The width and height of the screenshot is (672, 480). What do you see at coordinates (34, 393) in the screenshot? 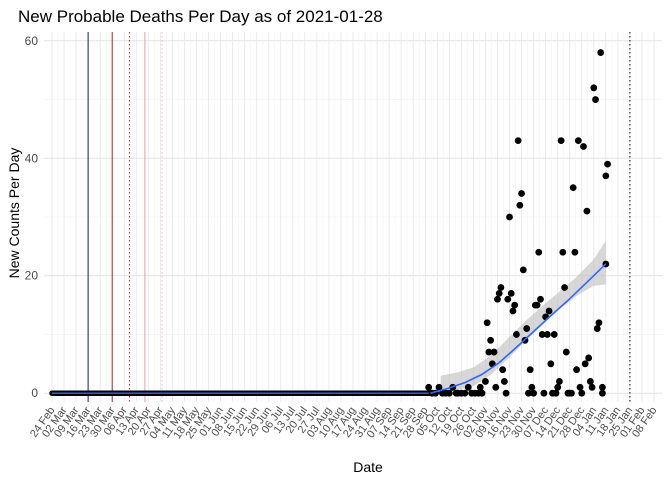
I see `y-tick-label: 0` at bounding box center [34, 393].